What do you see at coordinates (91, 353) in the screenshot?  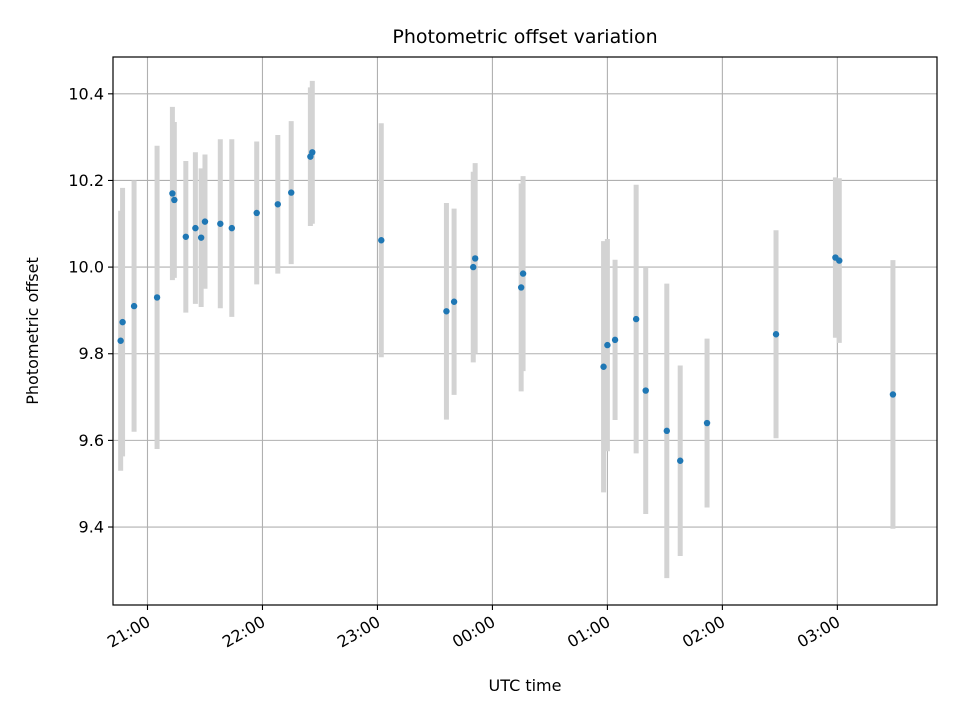 I see `y-tick-label: 9.8` at bounding box center [91, 353].